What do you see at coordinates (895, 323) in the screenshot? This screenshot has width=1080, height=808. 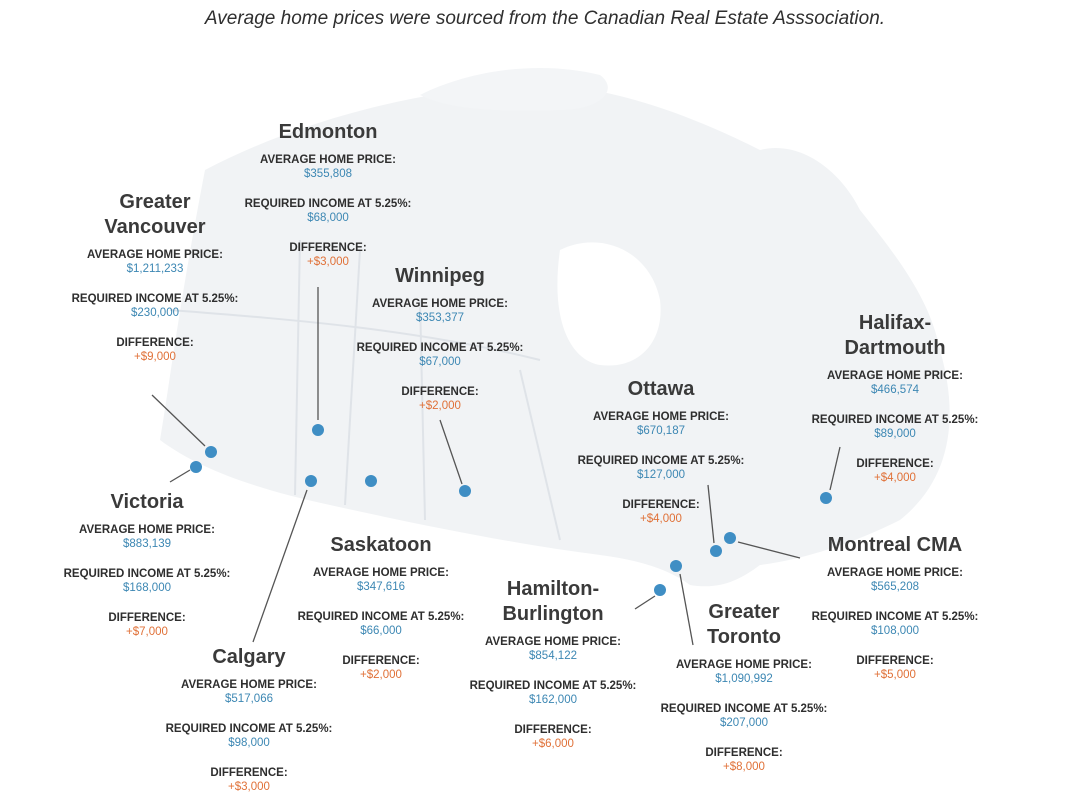 I see `city-name-line: Halifax-` at bounding box center [895, 323].